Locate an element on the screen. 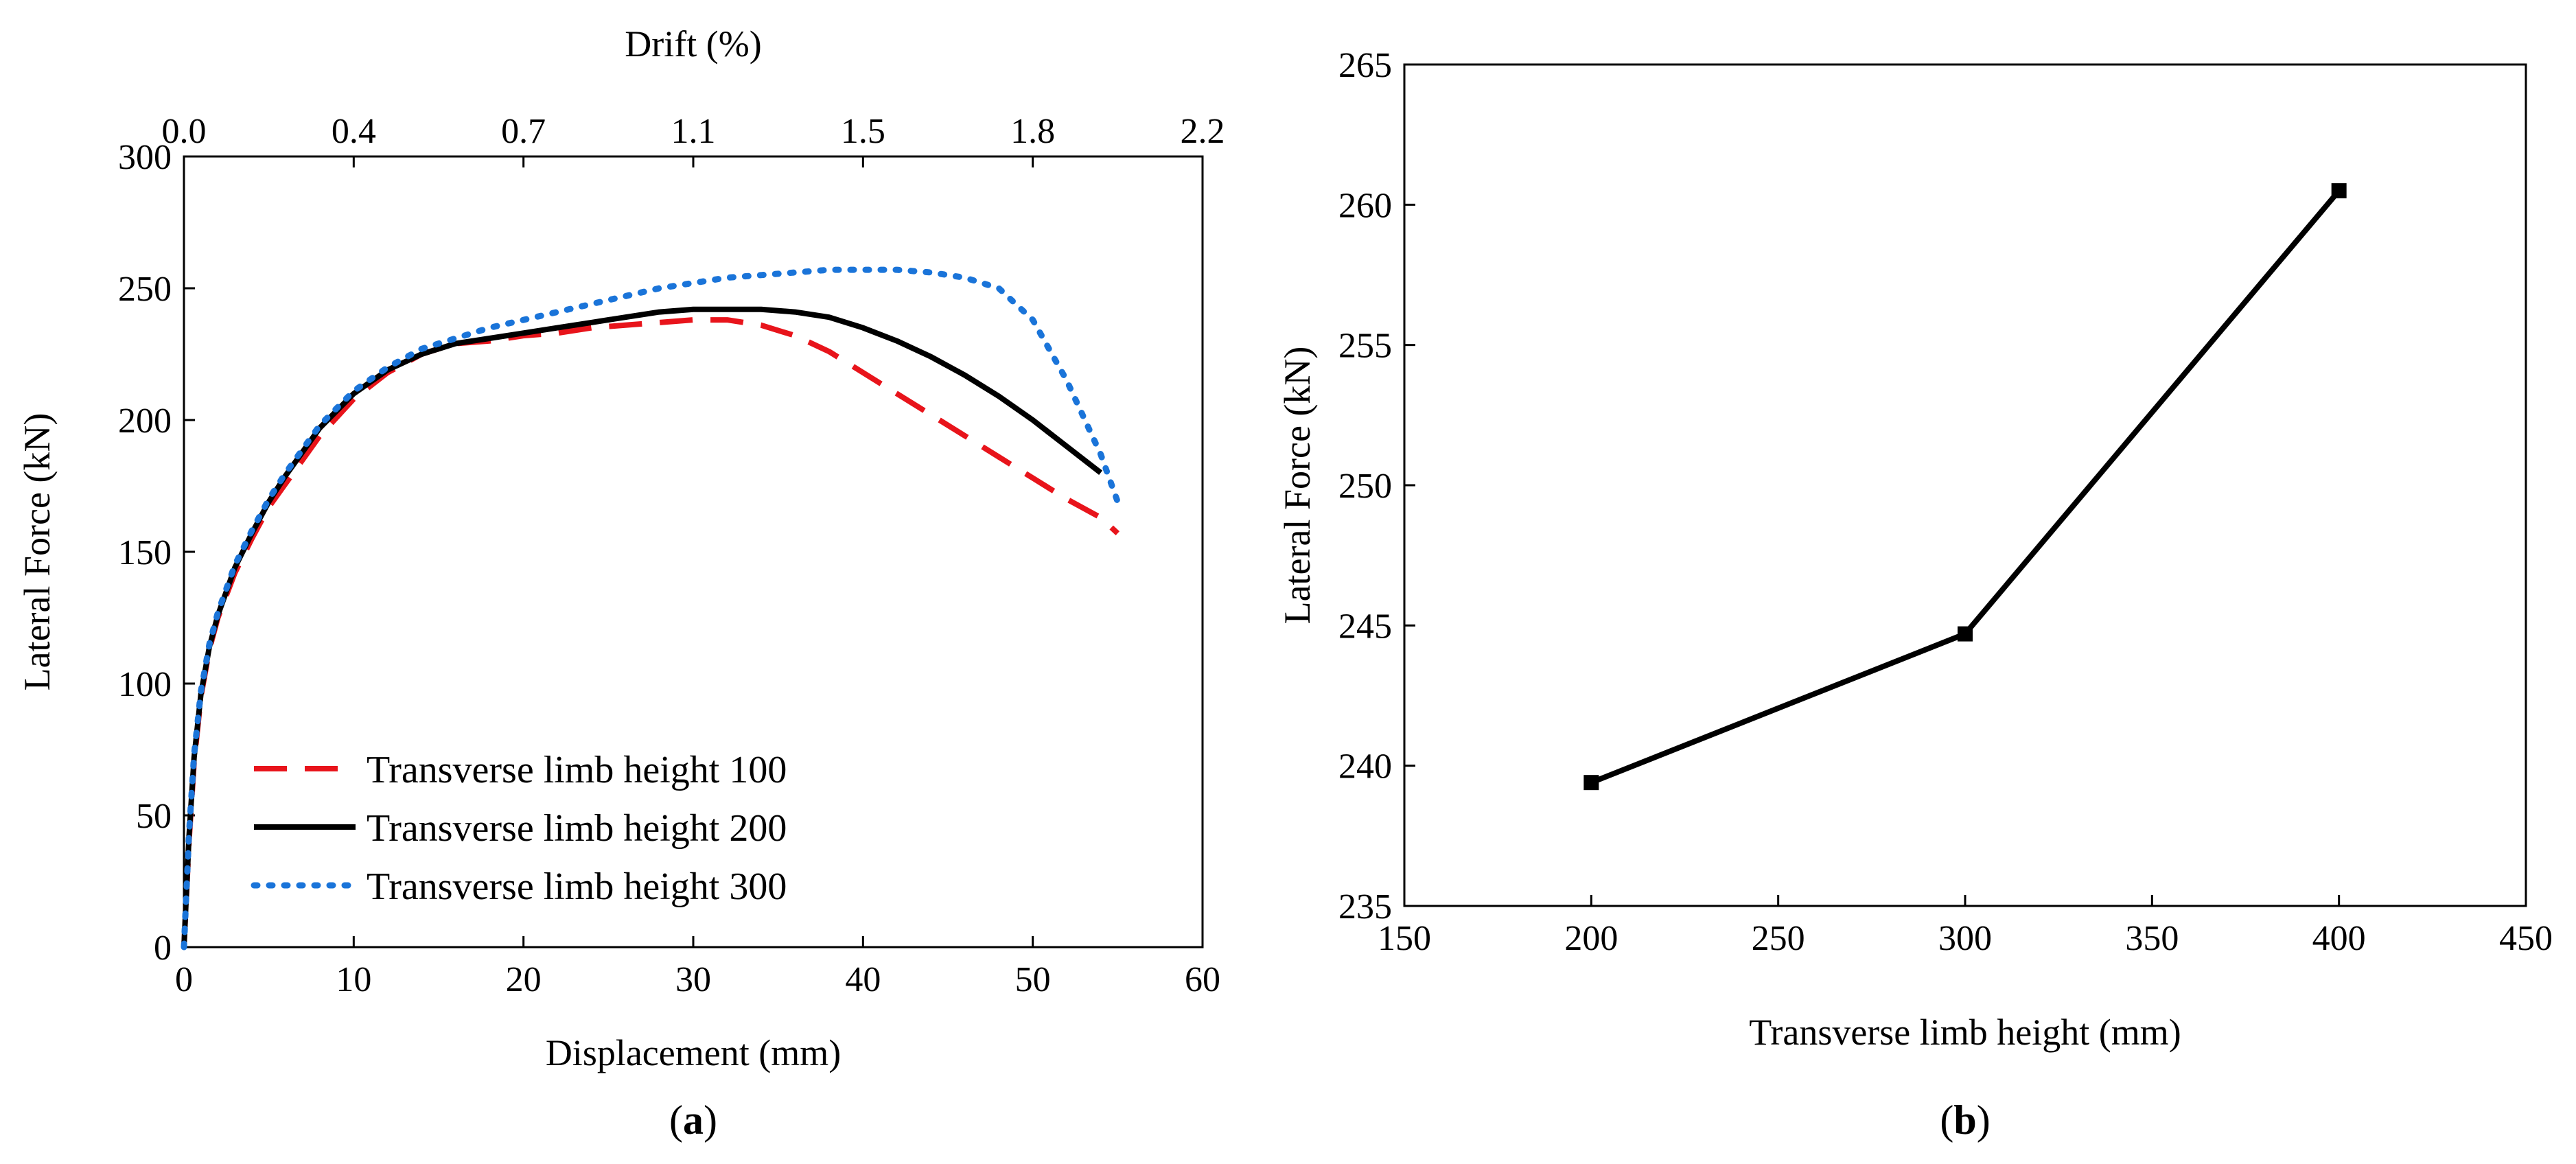  x-axis-label: Displacement (mm) is located at coordinates (693, 1052).